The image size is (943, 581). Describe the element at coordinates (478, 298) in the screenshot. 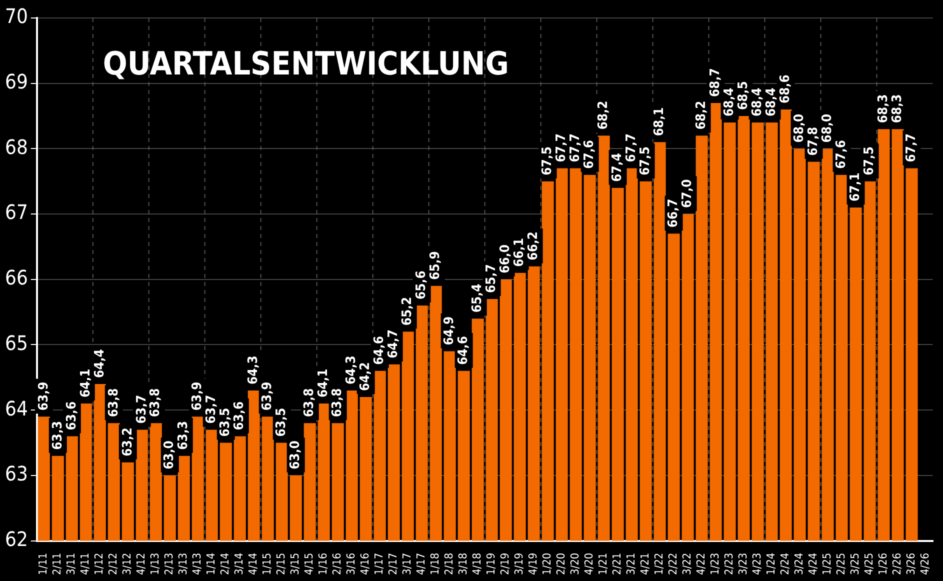

I see `data-label: 65,4` at that location.